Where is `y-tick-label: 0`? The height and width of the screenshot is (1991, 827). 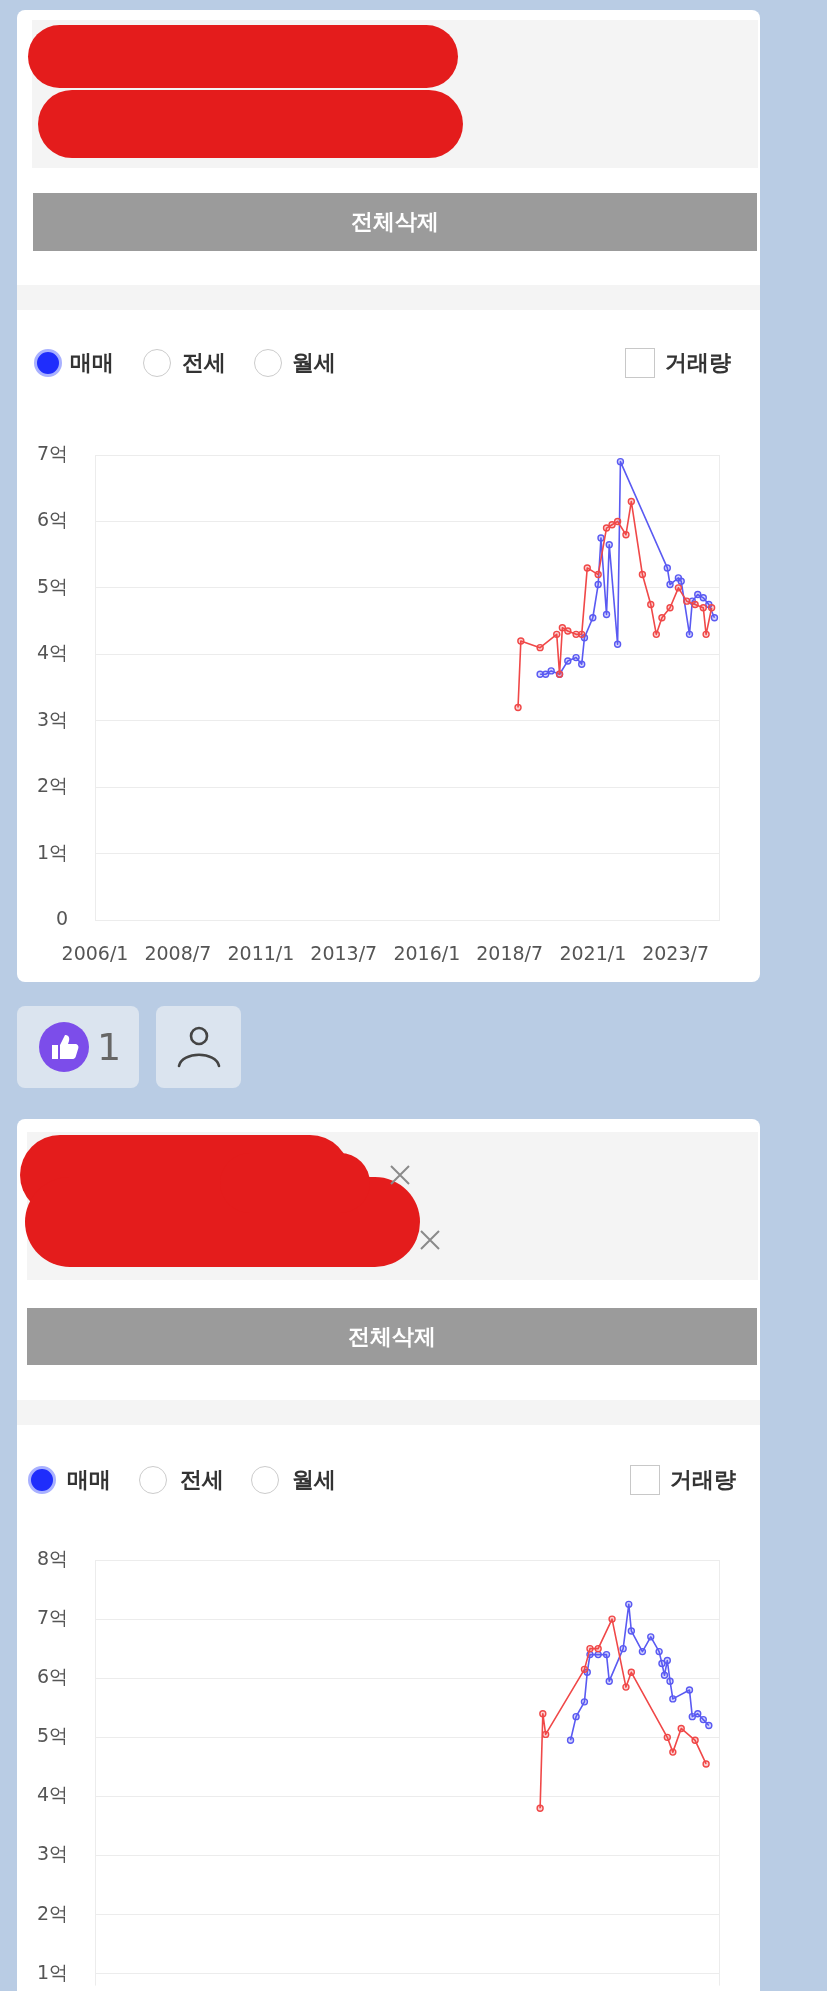 y-tick-label: 0 is located at coordinates (61, 917).